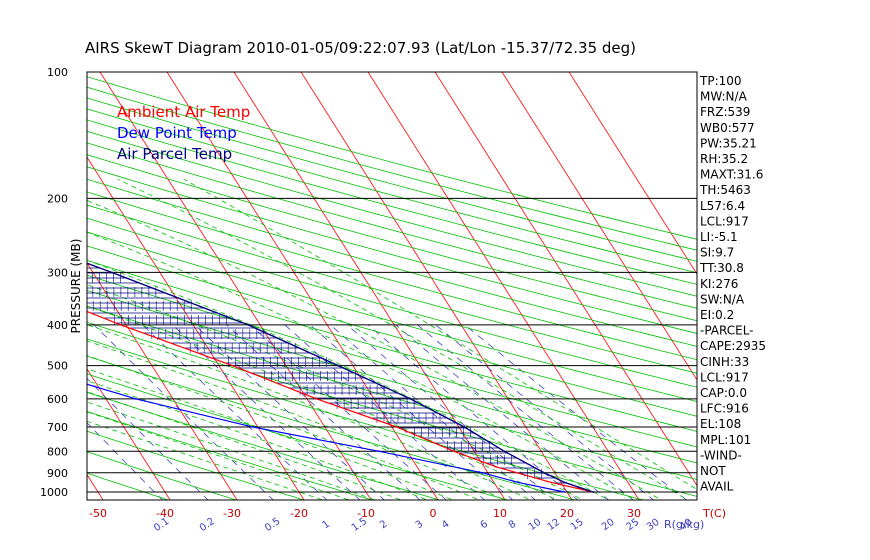  I want to click on index-entry: SW:N/A, so click(722, 299).